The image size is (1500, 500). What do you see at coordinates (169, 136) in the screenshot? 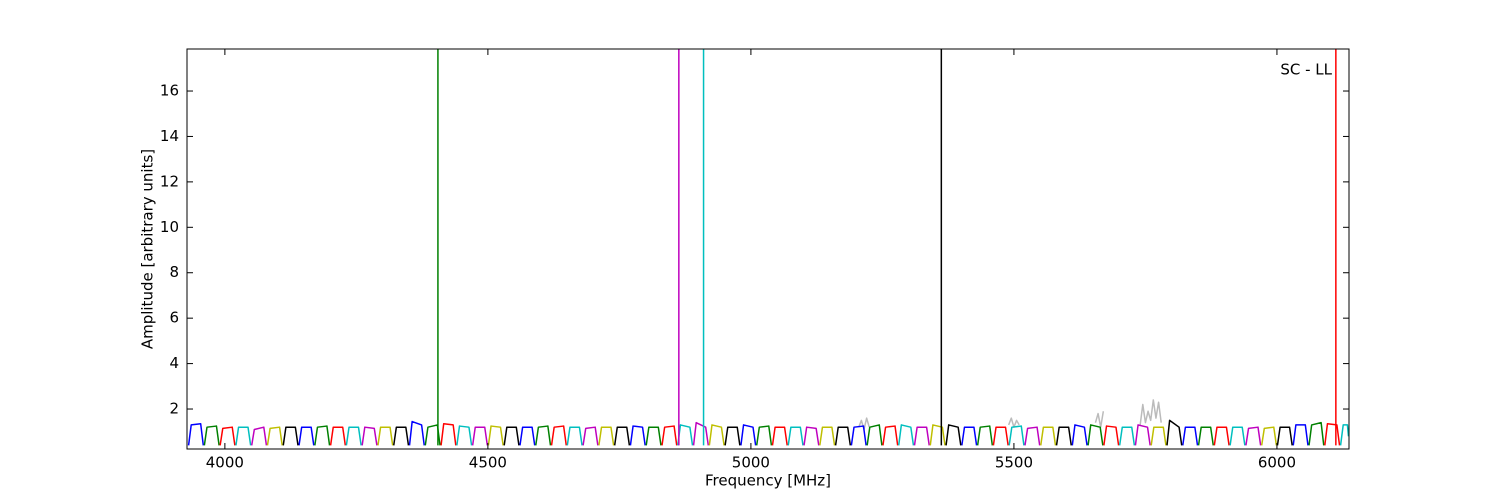
I see `y-tick-label: 14` at bounding box center [169, 136].